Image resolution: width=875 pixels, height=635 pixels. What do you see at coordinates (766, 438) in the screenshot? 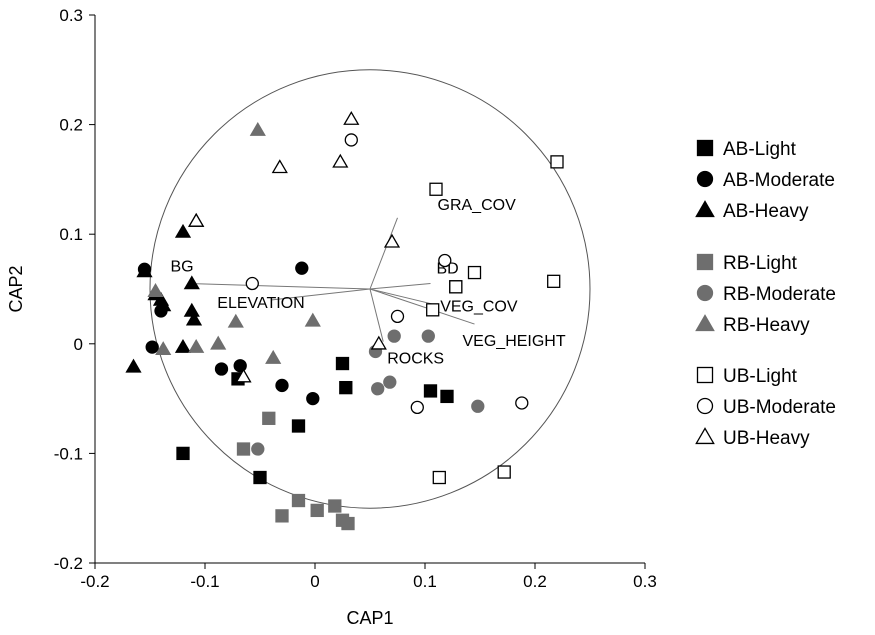
I see `legend-label: UB-Heavy` at bounding box center [766, 438].